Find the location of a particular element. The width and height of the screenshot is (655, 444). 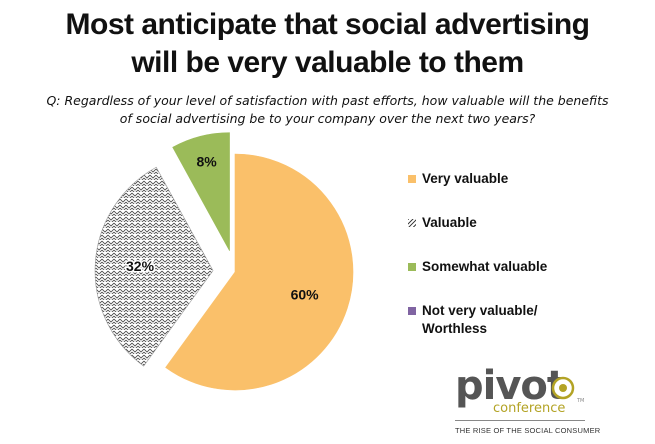

data-label: 32% is located at coordinates (140, 266).